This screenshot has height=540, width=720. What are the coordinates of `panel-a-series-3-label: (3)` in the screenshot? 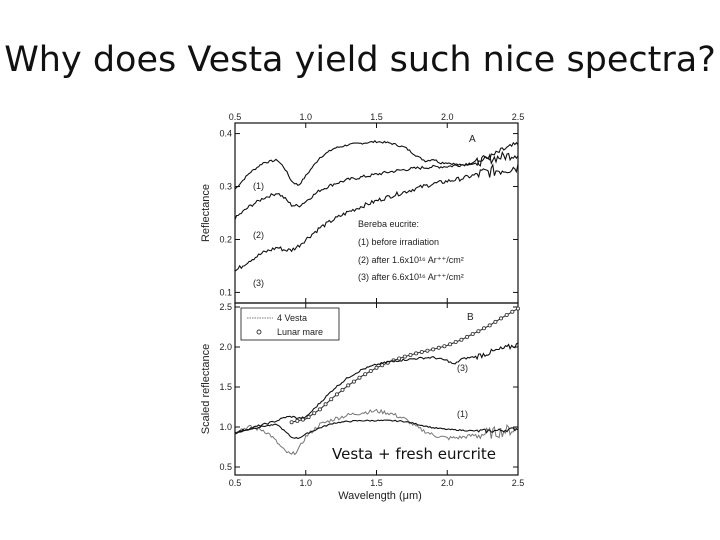 It's located at (258, 283).